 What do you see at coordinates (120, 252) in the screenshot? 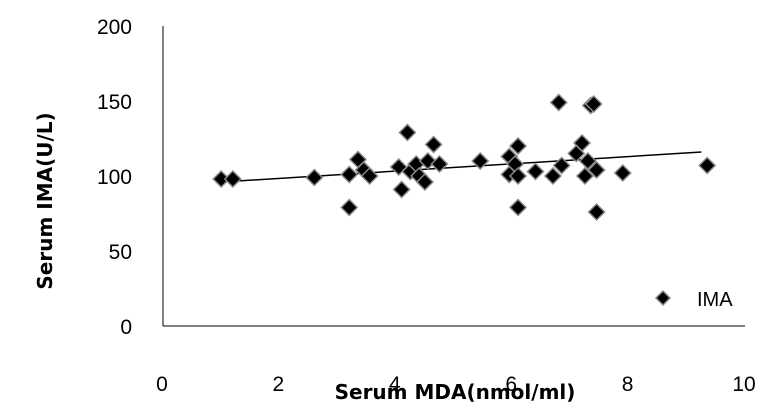
I see `y-tick-label: 50` at bounding box center [120, 252].